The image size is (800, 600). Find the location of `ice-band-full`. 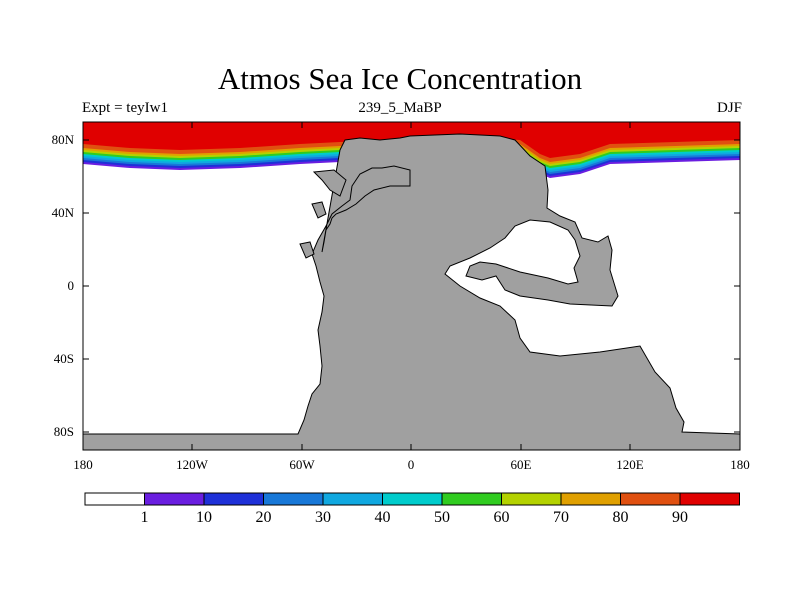

ice-band-full is located at coordinates (411, 140).